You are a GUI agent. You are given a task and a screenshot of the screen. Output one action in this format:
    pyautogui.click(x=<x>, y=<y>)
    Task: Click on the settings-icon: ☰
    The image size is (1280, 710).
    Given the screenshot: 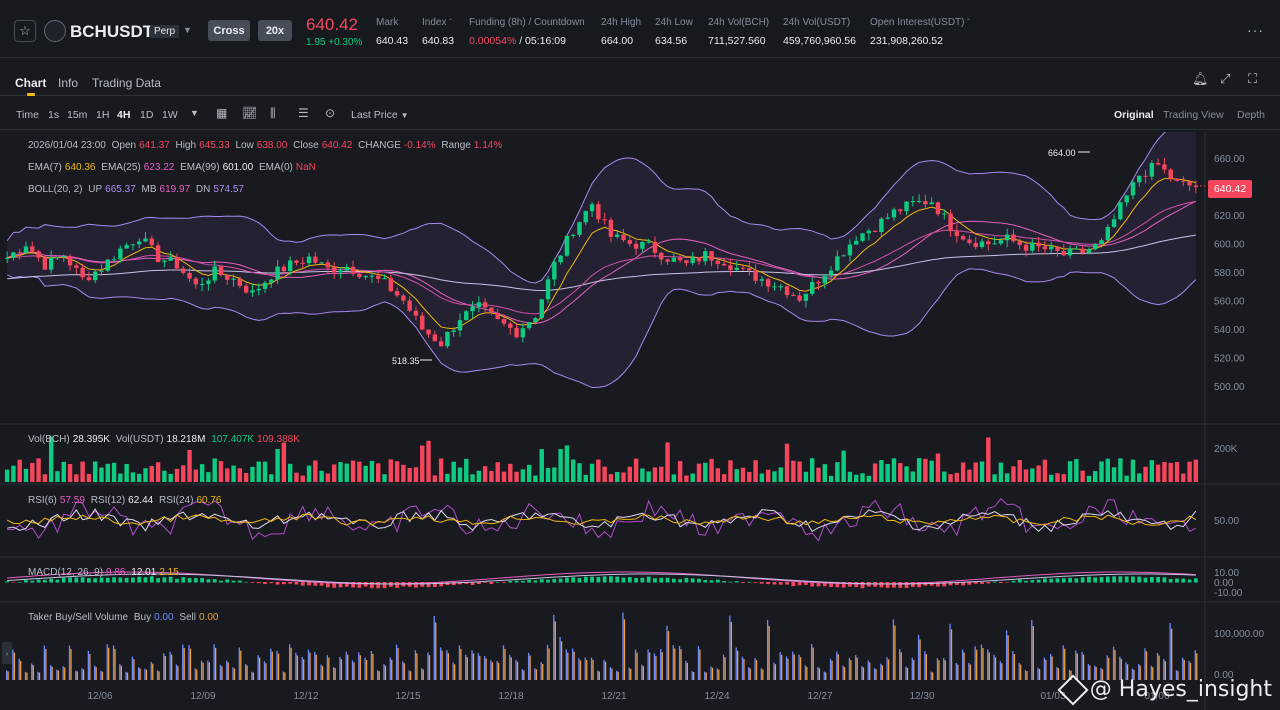 What is the action you would take?
    pyautogui.click(x=303, y=113)
    